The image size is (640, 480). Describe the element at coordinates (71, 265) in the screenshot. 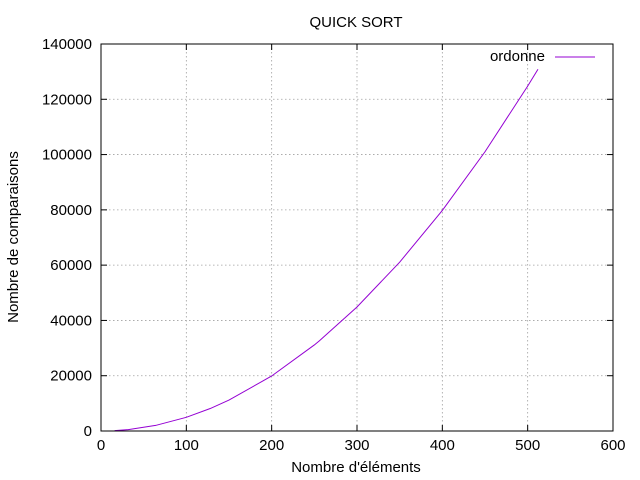

I see `y-tick-label: 60000` at that location.